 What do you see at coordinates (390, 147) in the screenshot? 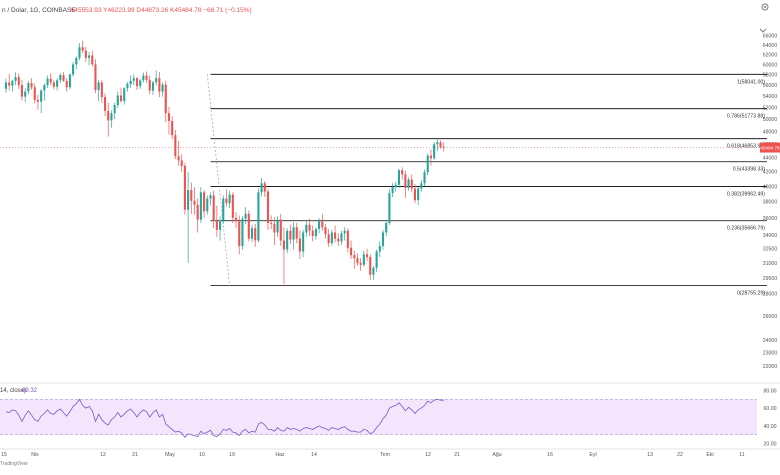
I see `last-price-line: 45484.78` at bounding box center [390, 147].